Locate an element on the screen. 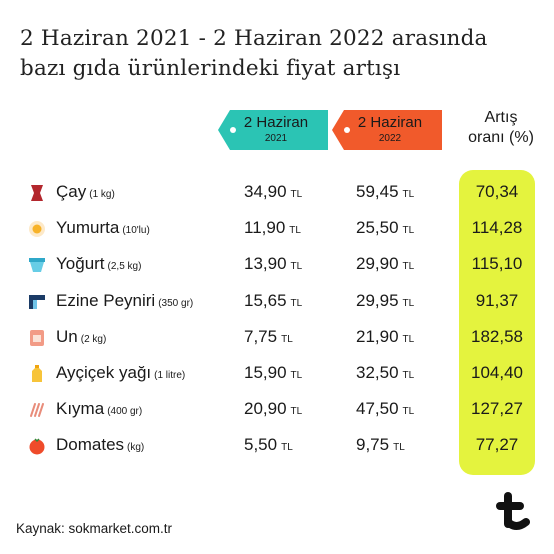 Image resolution: width=554 pixels, height=554 pixels. rate-column-highlight is located at coordinates (497, 322).